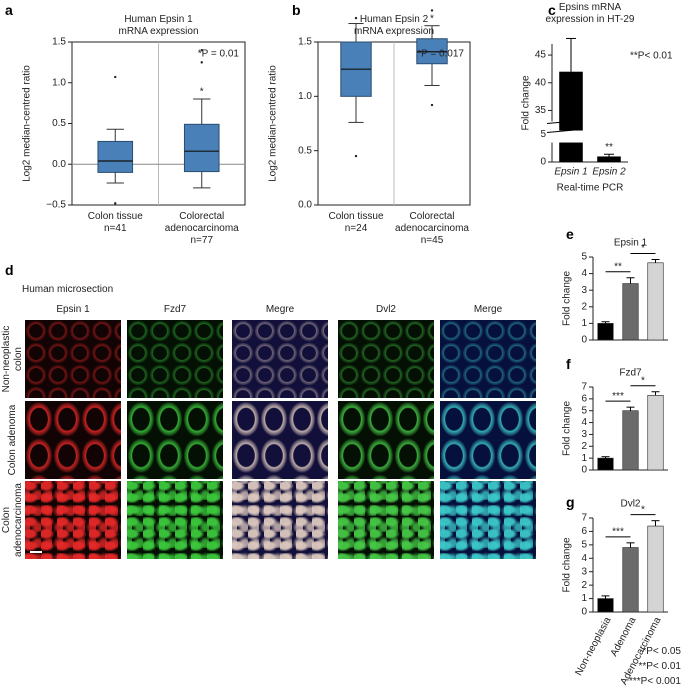  What do you see at coordinates (12, 520) in the screenshot?
I see `row-label: Colon adenocarcinoma` at bounding box center [12, 520].